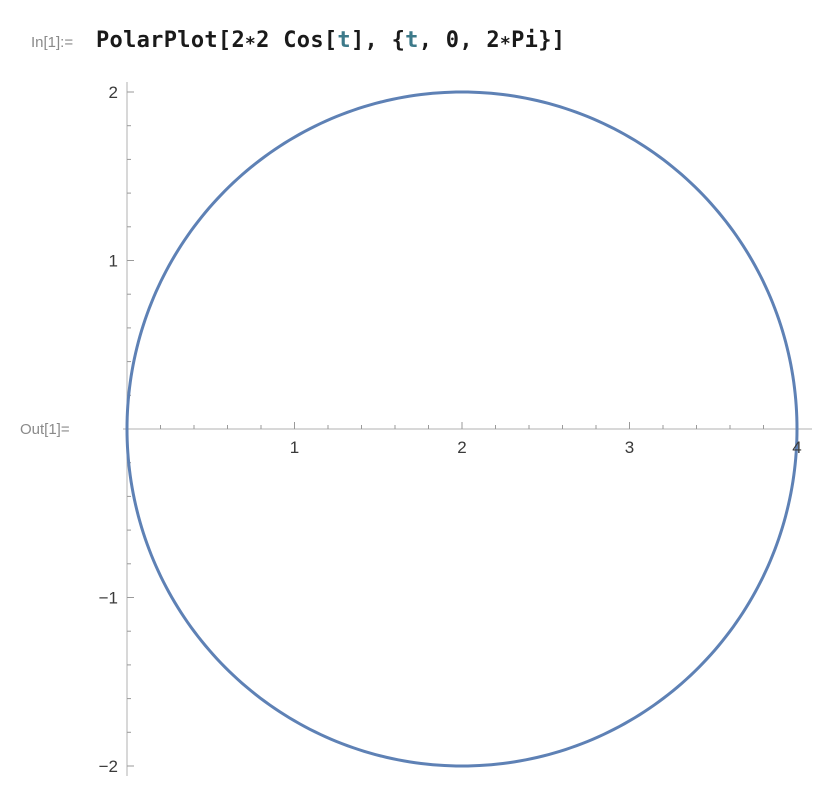 This screenshot has height=786, width=832. What do you see at coordinates (796, 447) in the screenshot?
I see `x-tick-label: 4` at bounding box center [796, 447].